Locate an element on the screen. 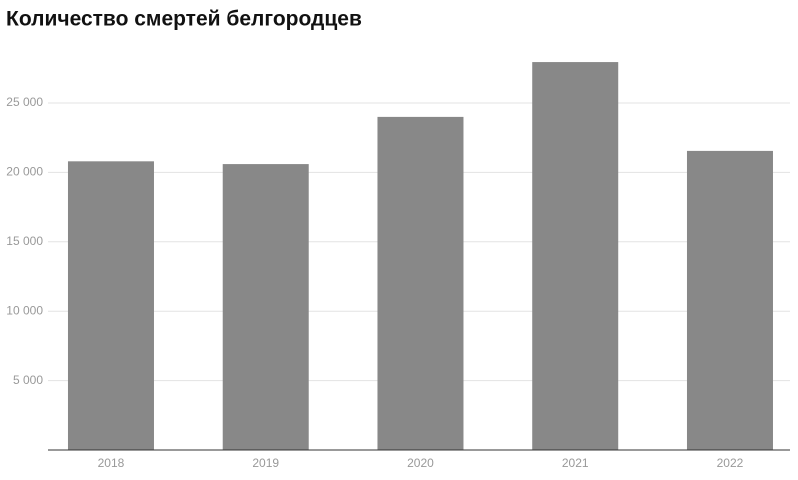  x-tick-label: 2019 is located at coordinates (265, 463).